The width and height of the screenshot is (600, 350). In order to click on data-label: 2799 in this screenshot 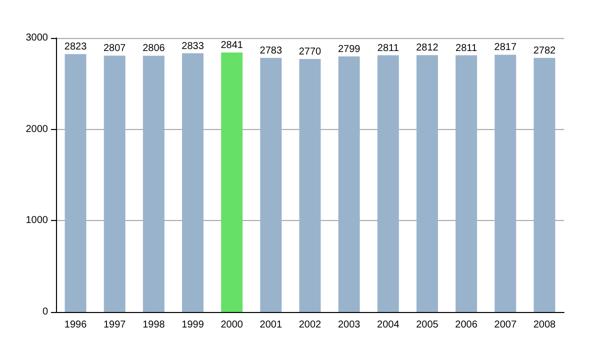, I will do `click(349, 49)`.